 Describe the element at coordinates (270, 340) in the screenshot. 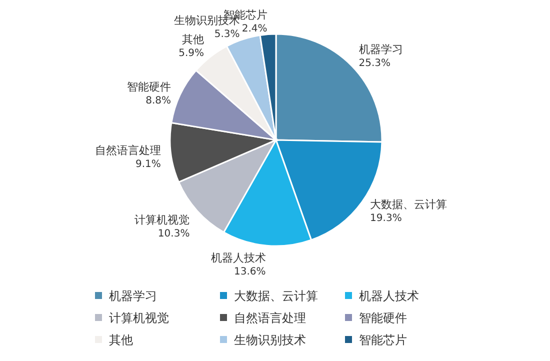

I see `legend-label: 生物识别技术` at that location.